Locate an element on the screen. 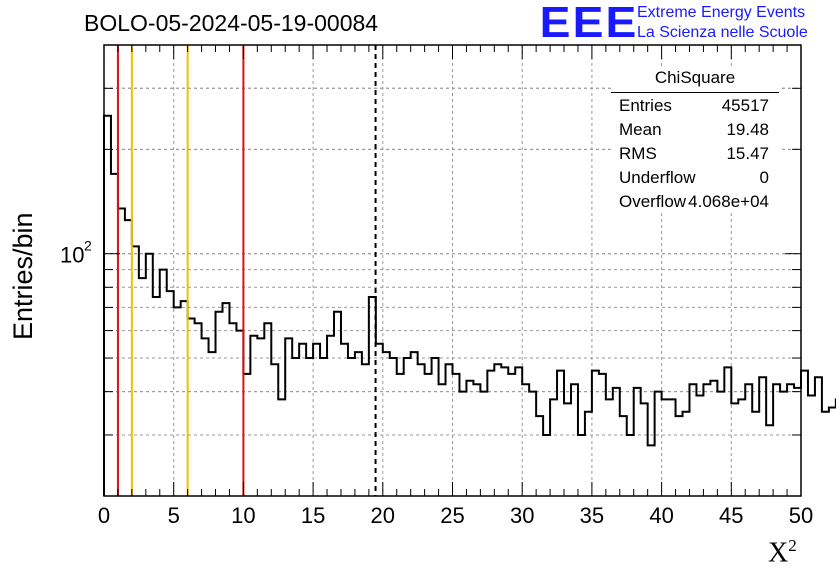 This screenshot has height=572, width=836. x-tick-label: 10 is located at coordinates (243, 515).